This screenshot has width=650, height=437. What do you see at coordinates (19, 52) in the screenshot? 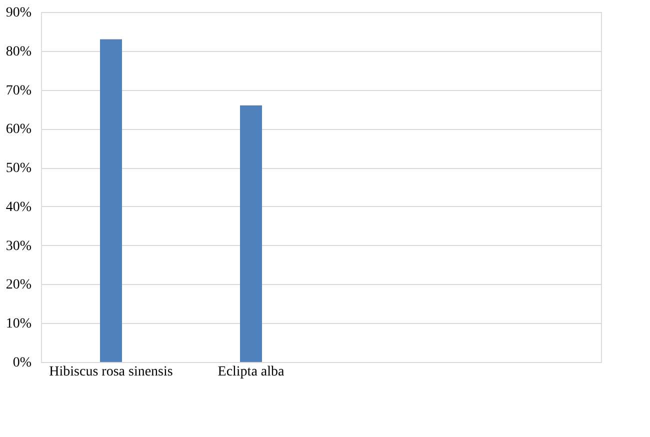
I see `y-tick-label: 80%` at bounding box center [19, 52].